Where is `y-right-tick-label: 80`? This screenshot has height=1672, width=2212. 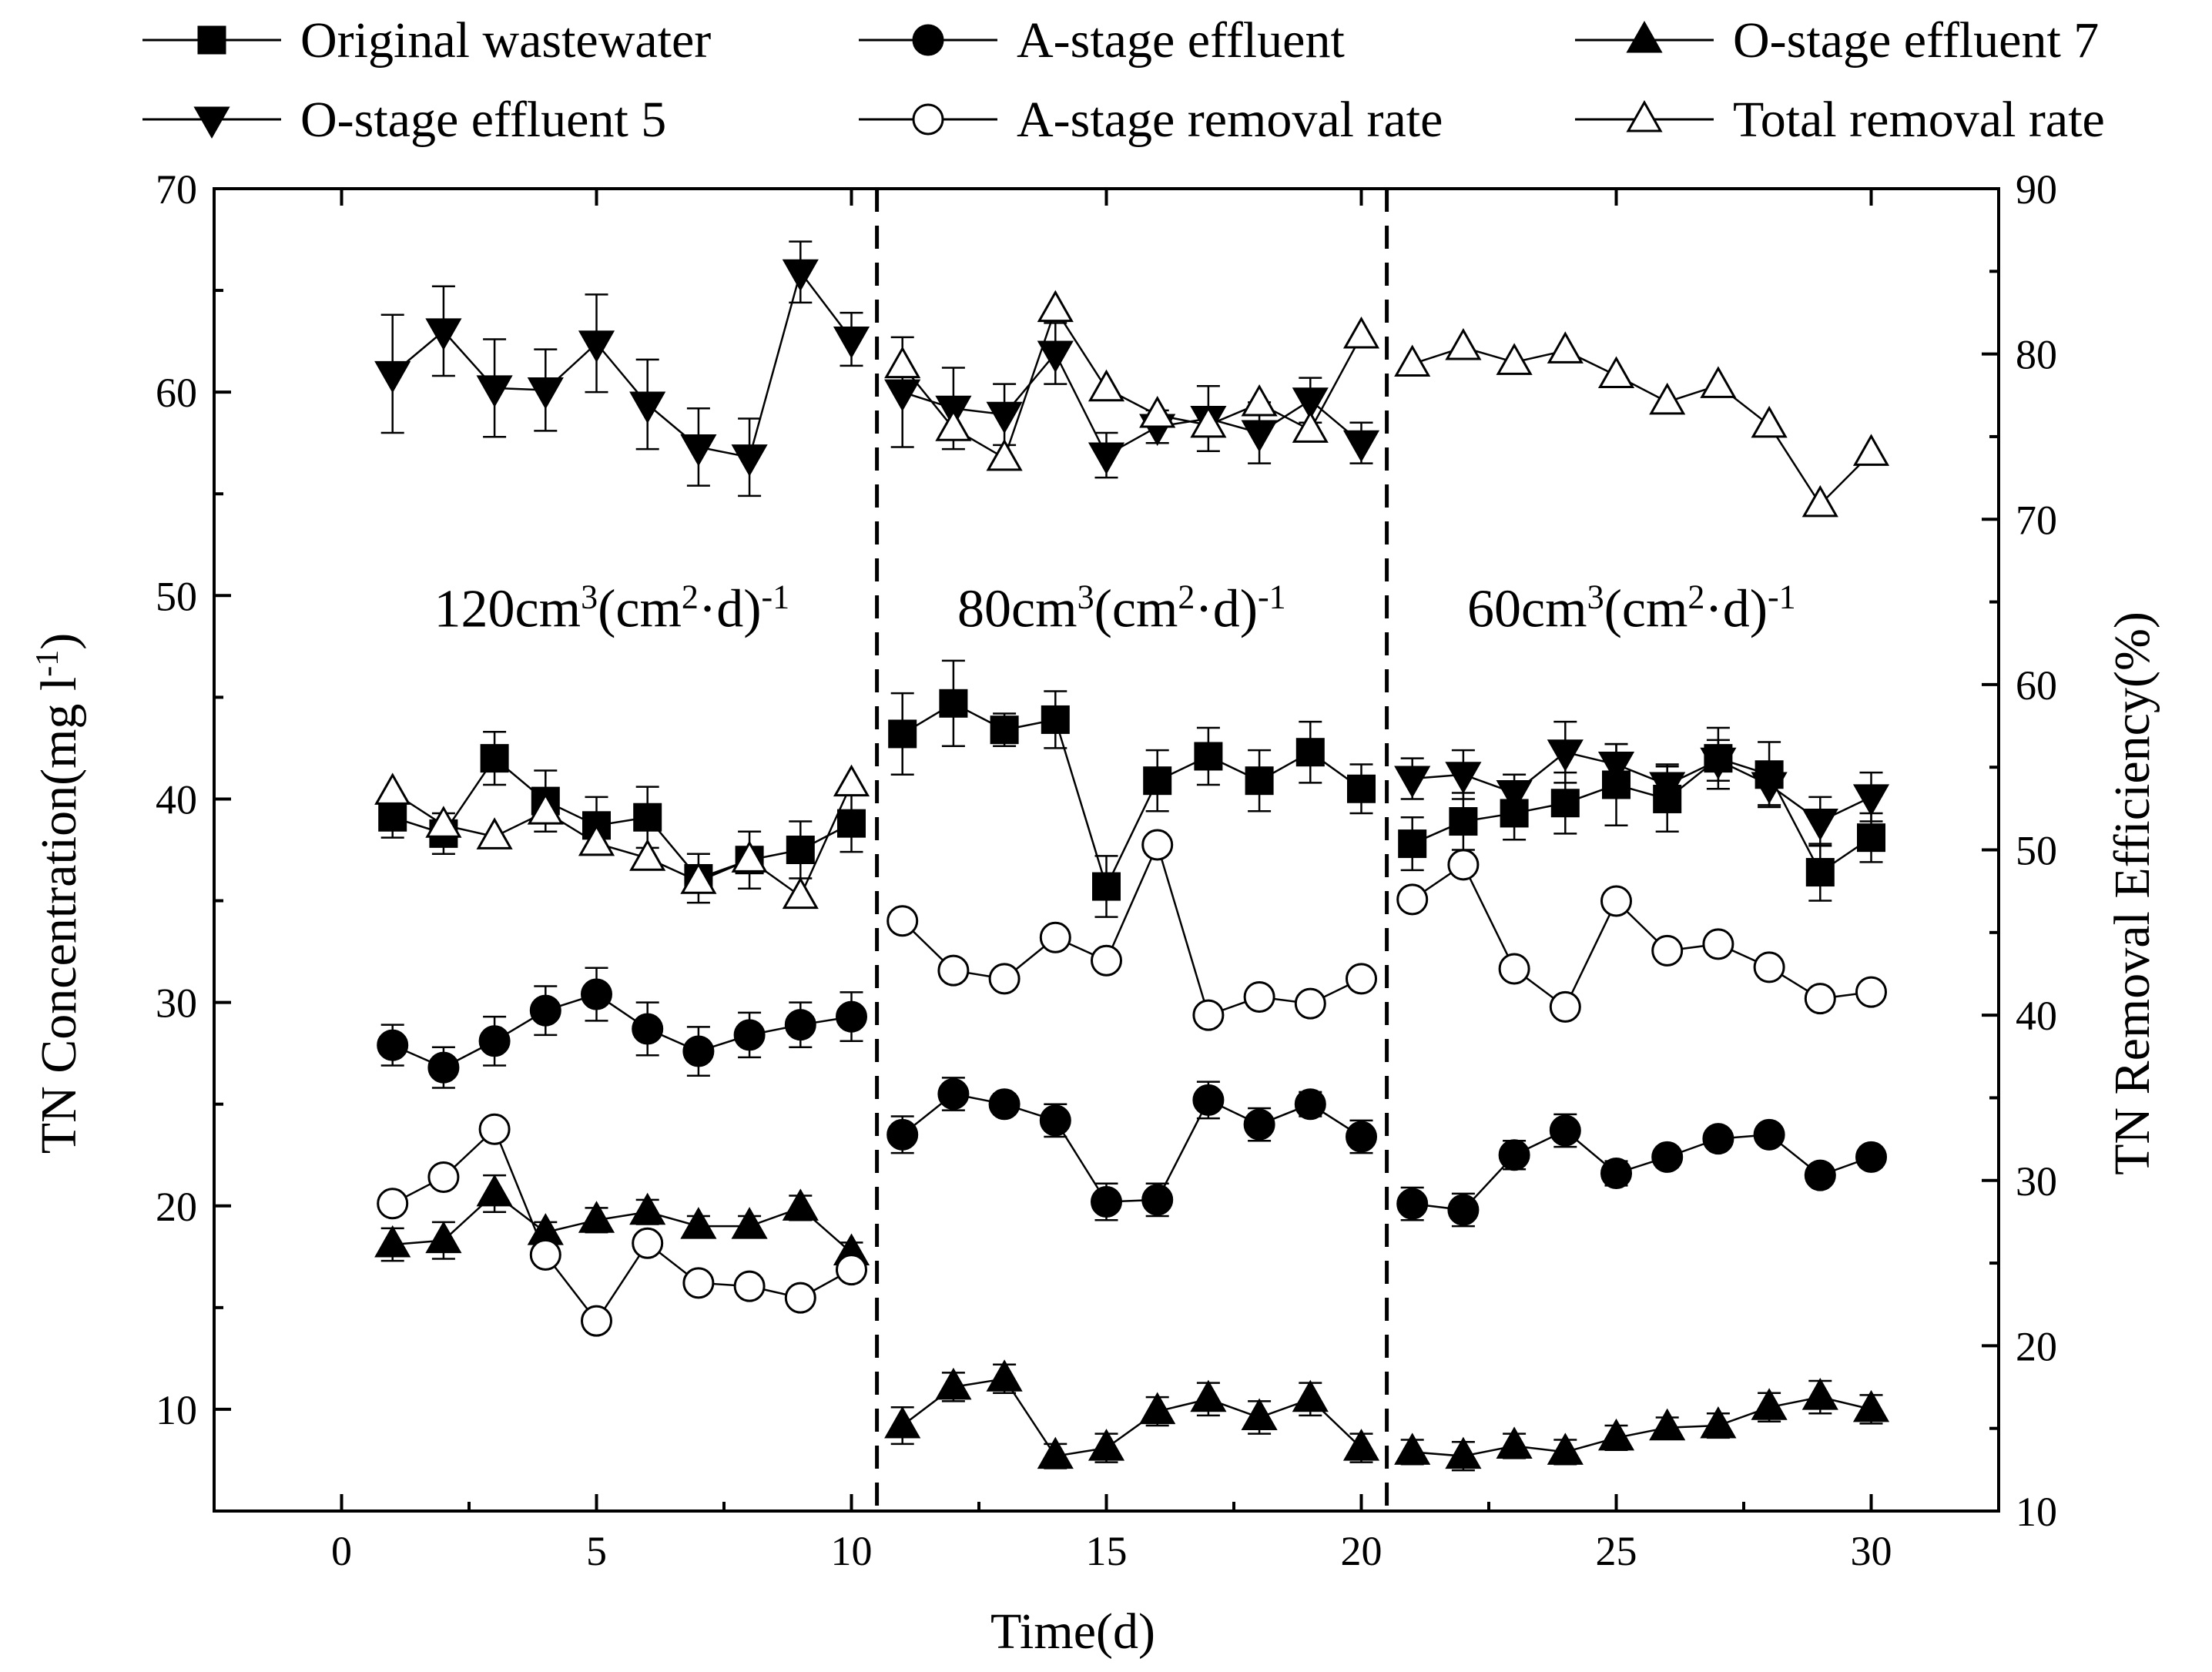 y-right-tick-label: 80 is located at coordinates (2036, 355).